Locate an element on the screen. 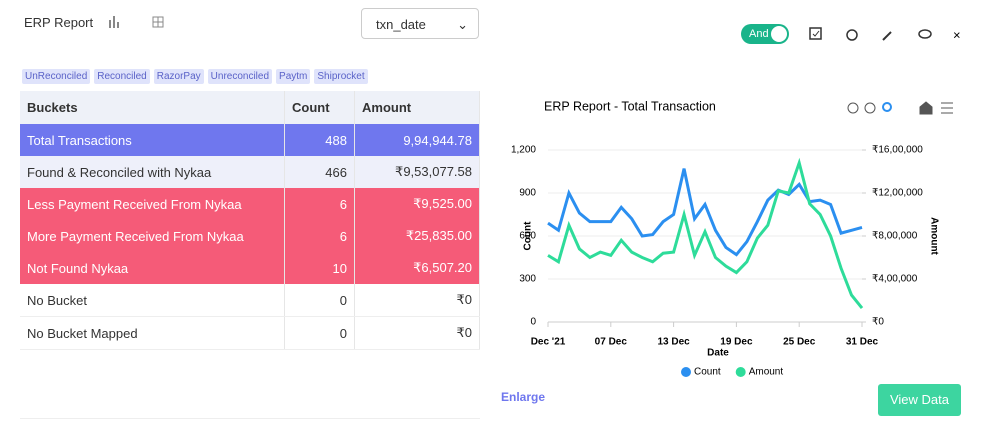 This screenshot has height=432, width=983. x-tick-label: 19 Dec is located at coordinates (736, 342).